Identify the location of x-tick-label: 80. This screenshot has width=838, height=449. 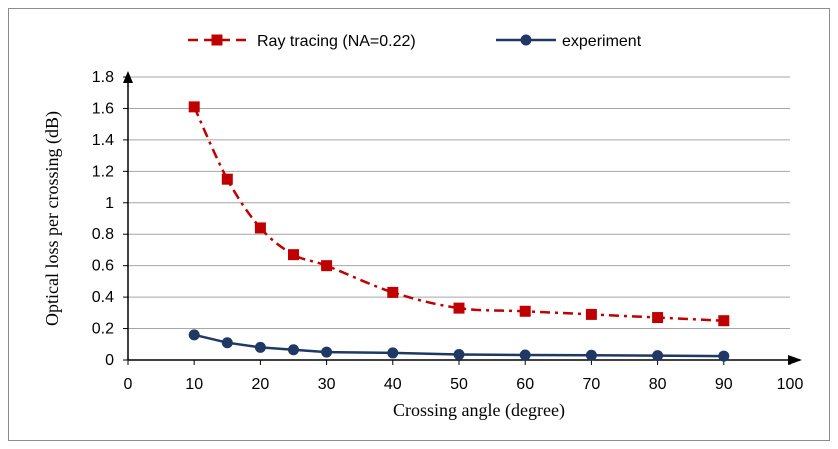
(658, 384).